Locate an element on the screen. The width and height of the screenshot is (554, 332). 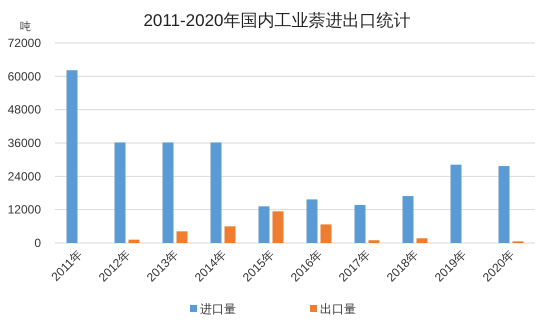
legend-label: 进口量 is located at coordinates (218, 309).